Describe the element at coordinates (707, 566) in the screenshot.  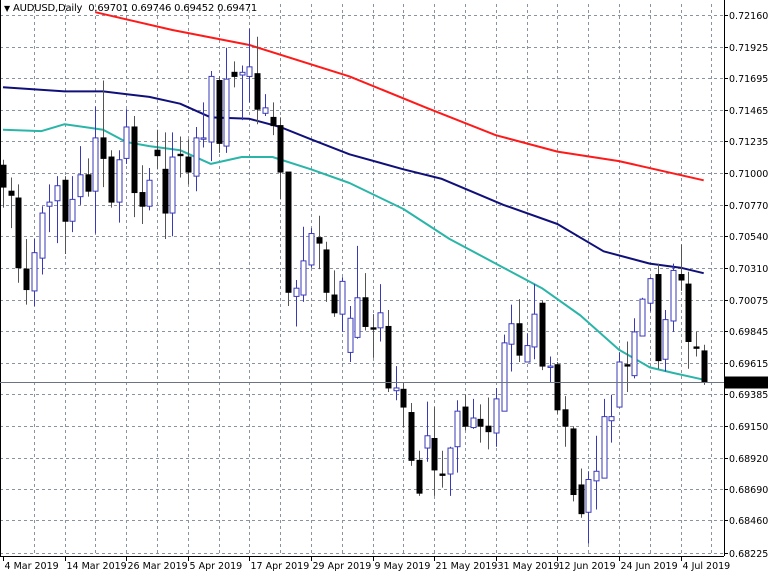
I see `x-tick-label: 4 Jul 2019` at that location.